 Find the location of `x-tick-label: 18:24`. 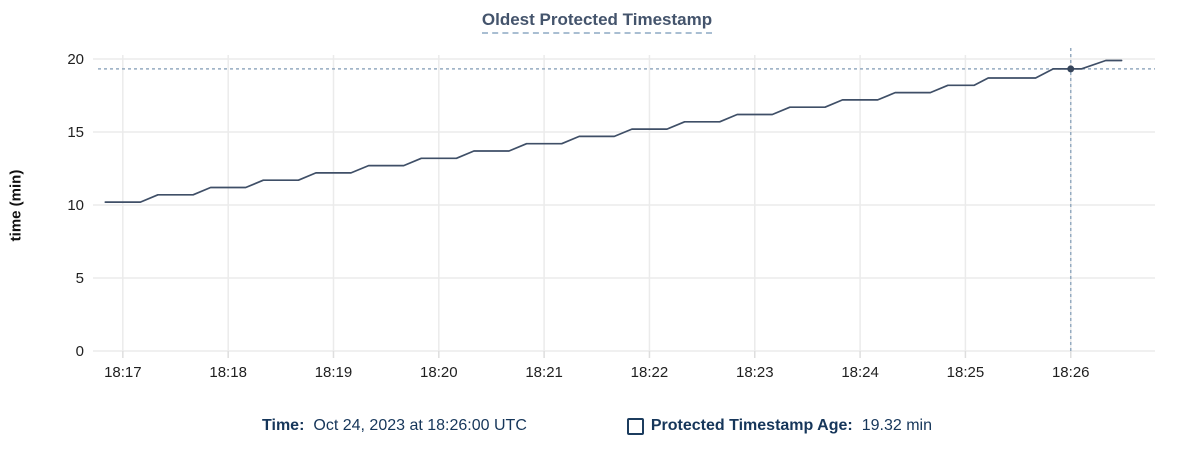

x-tick-label: 18:24 is located at coordinates (860, 372).